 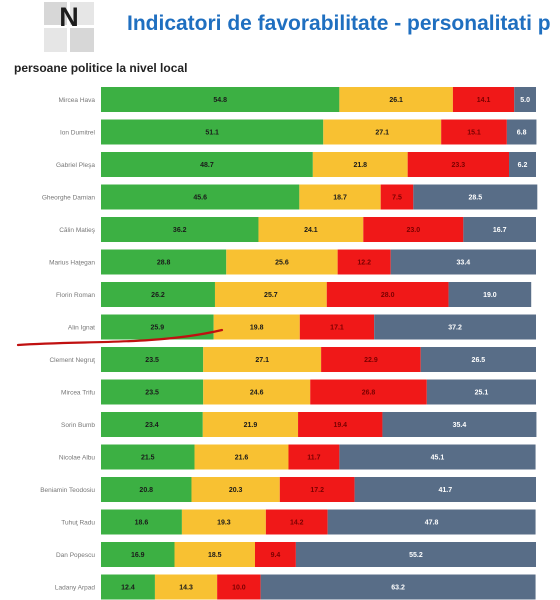 What do you see at coordinates (78, 133) in the screenshot?
I see `category-label: Ion Dumitrel` at bounding box center [78, 133].